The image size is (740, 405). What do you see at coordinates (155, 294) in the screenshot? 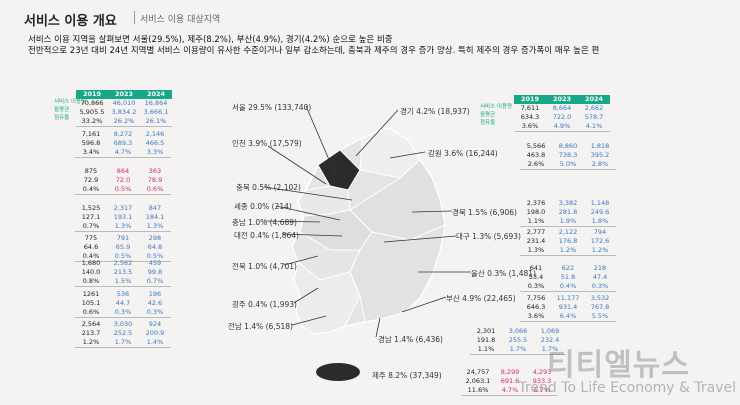
I see `table-cell: 196` at bounding box center [155, 294].